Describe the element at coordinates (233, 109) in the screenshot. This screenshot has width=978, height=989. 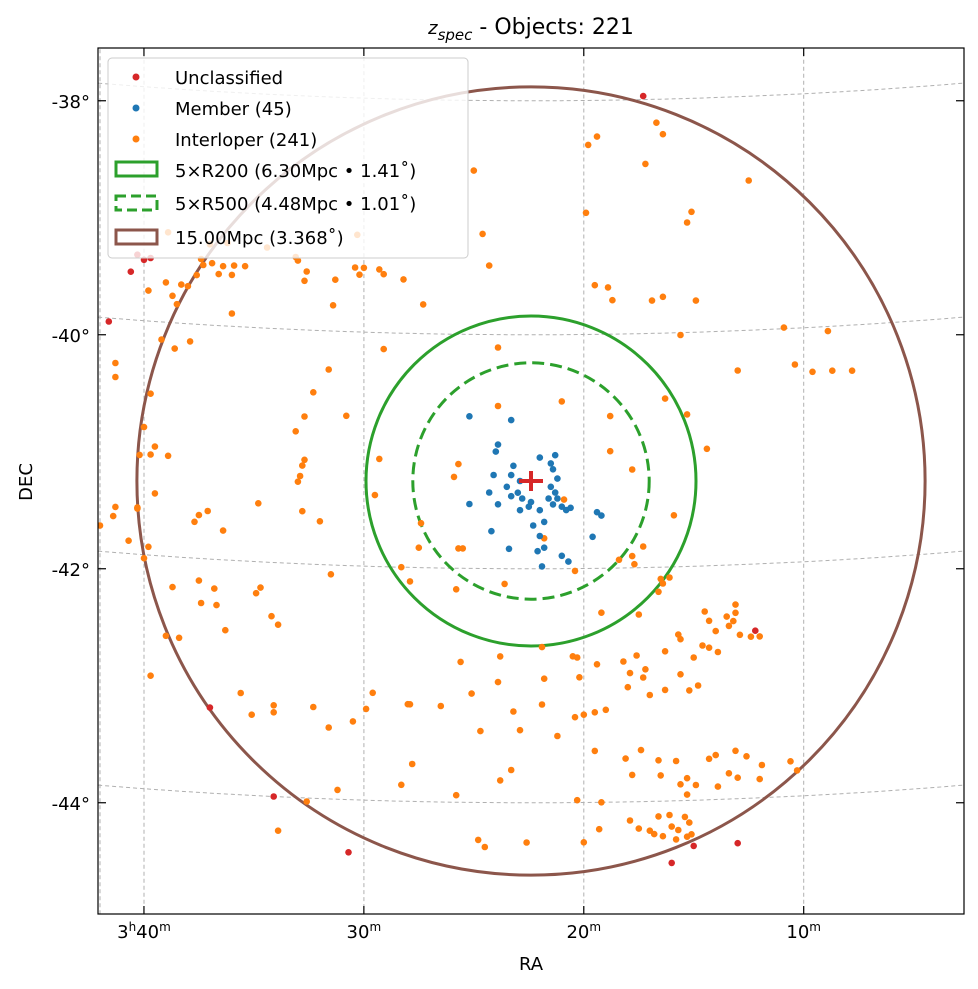
I see `legend-member-label: Member (45)` at that location.